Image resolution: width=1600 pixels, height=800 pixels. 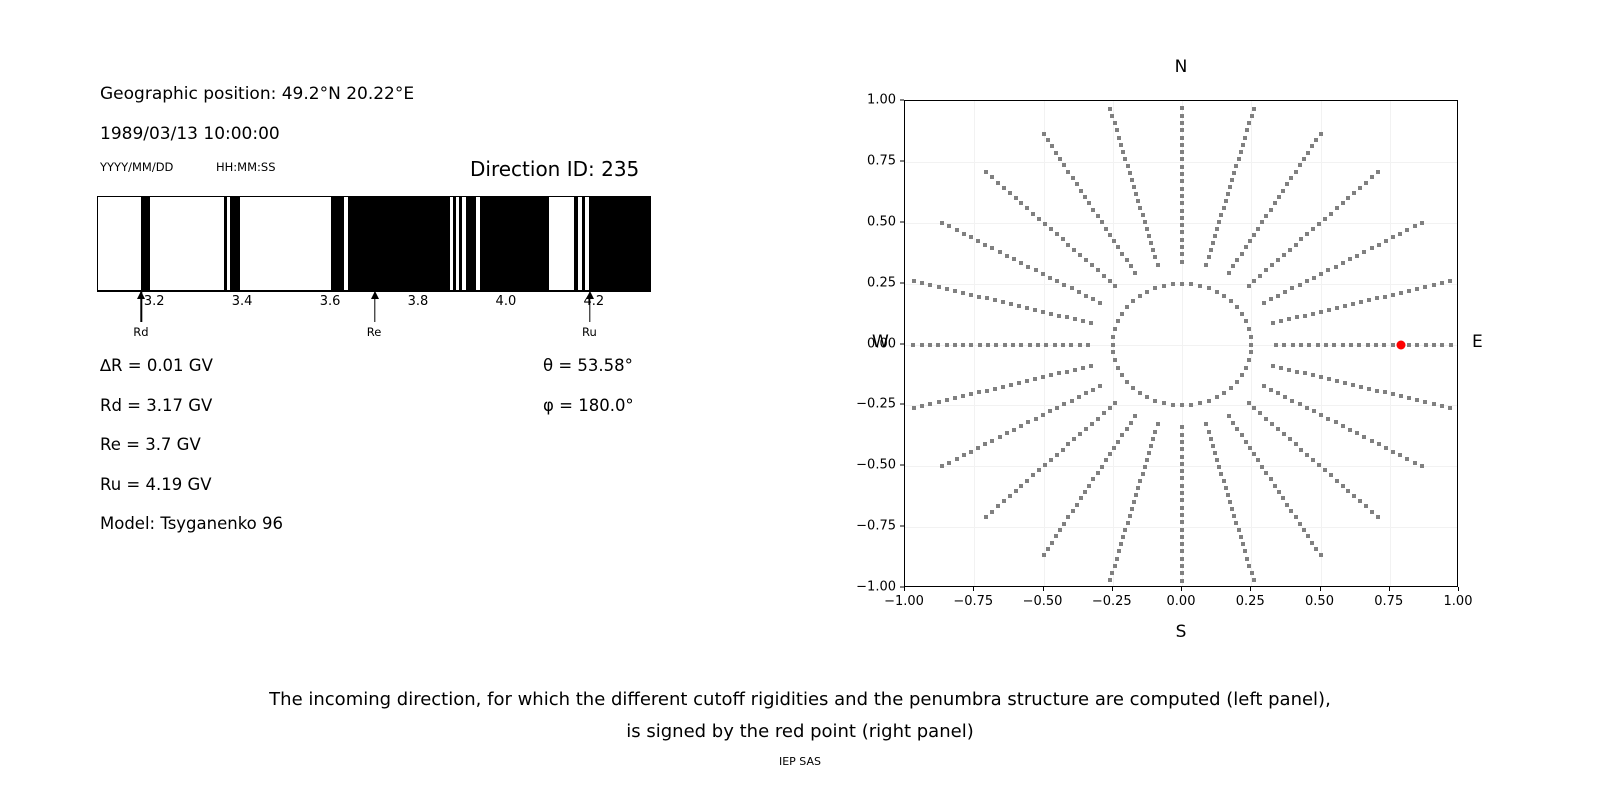 I want to click on cutoff-arrow-re: Re, so click(x=374, y=315).